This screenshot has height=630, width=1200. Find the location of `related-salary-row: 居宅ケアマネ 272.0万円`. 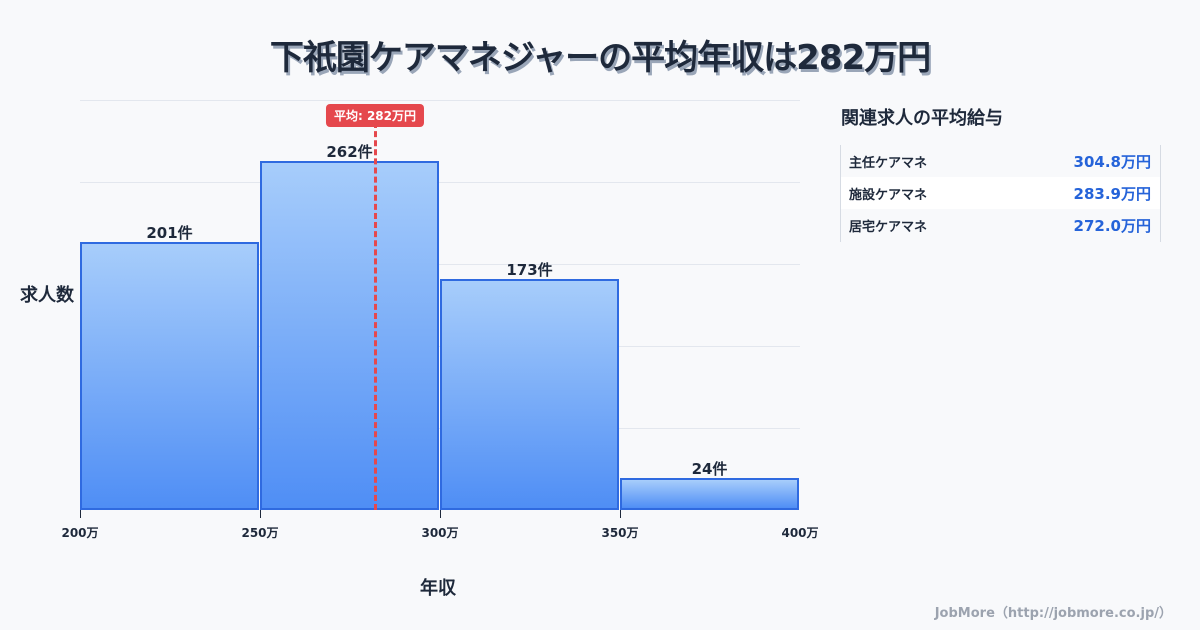

related-salary-row: 居宅ケアマネ 272.0万円 is located at coordinates (1000, 225).